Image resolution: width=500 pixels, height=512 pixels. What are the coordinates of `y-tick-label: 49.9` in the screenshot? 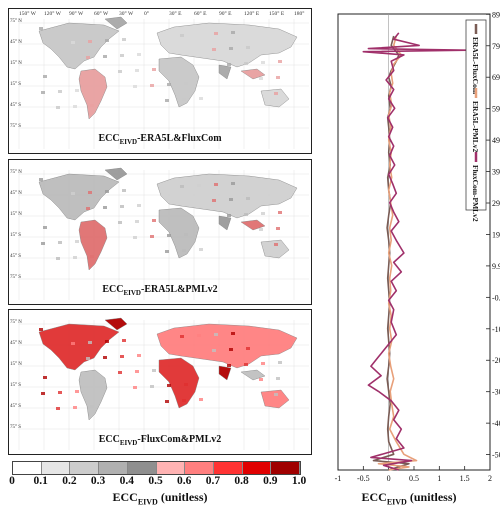 It's located at (496, 140).